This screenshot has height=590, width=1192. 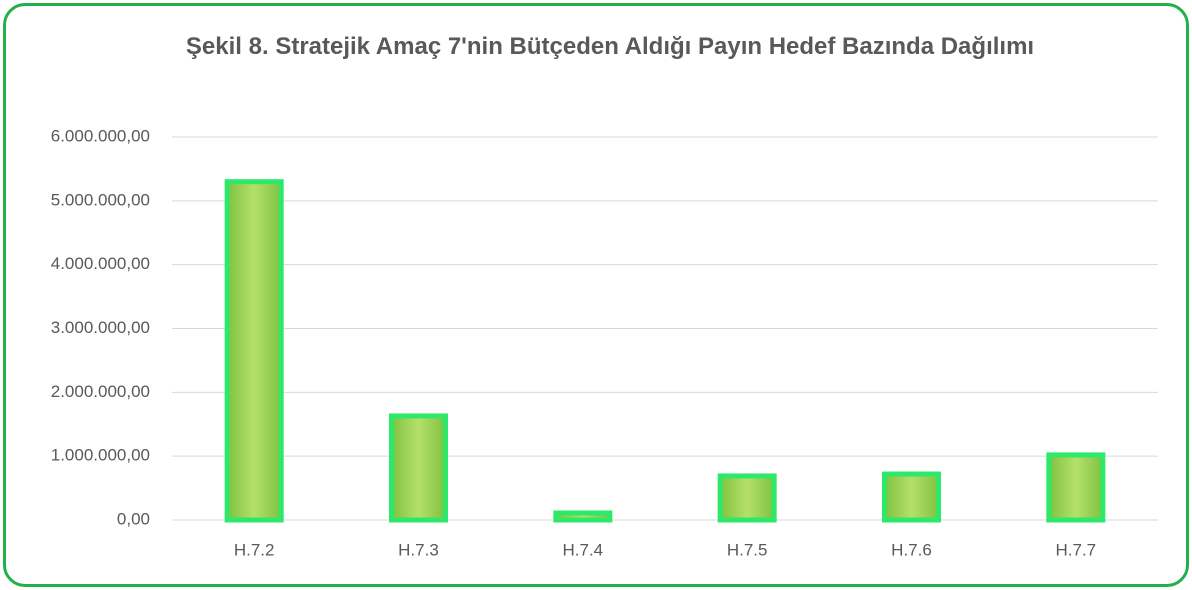 I want to click on y-tick-label: 4.000.000,00, so click(x=100, y=263).